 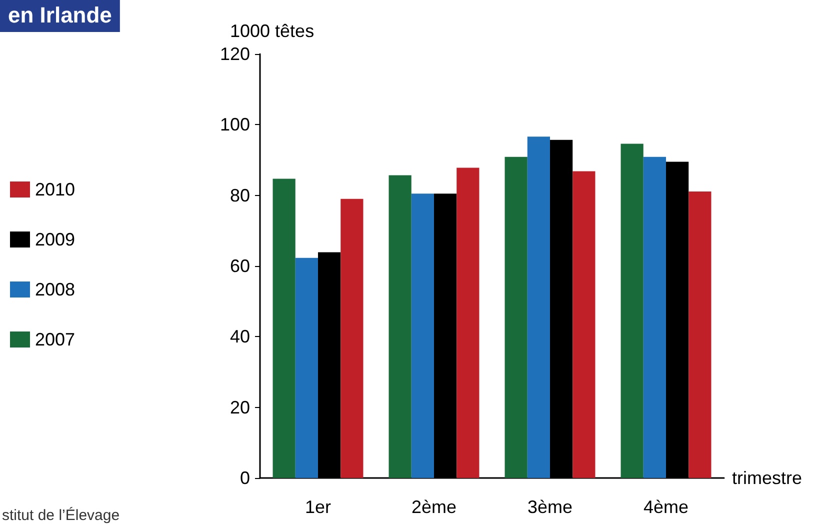 I want to click on legend-label: 2009, so click(x=55, y=240).